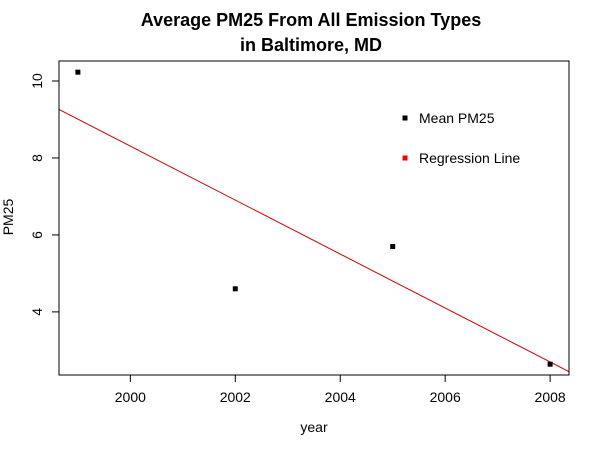  I want to click on legend: Mean PM25 Regression Line, so click(461, 138).